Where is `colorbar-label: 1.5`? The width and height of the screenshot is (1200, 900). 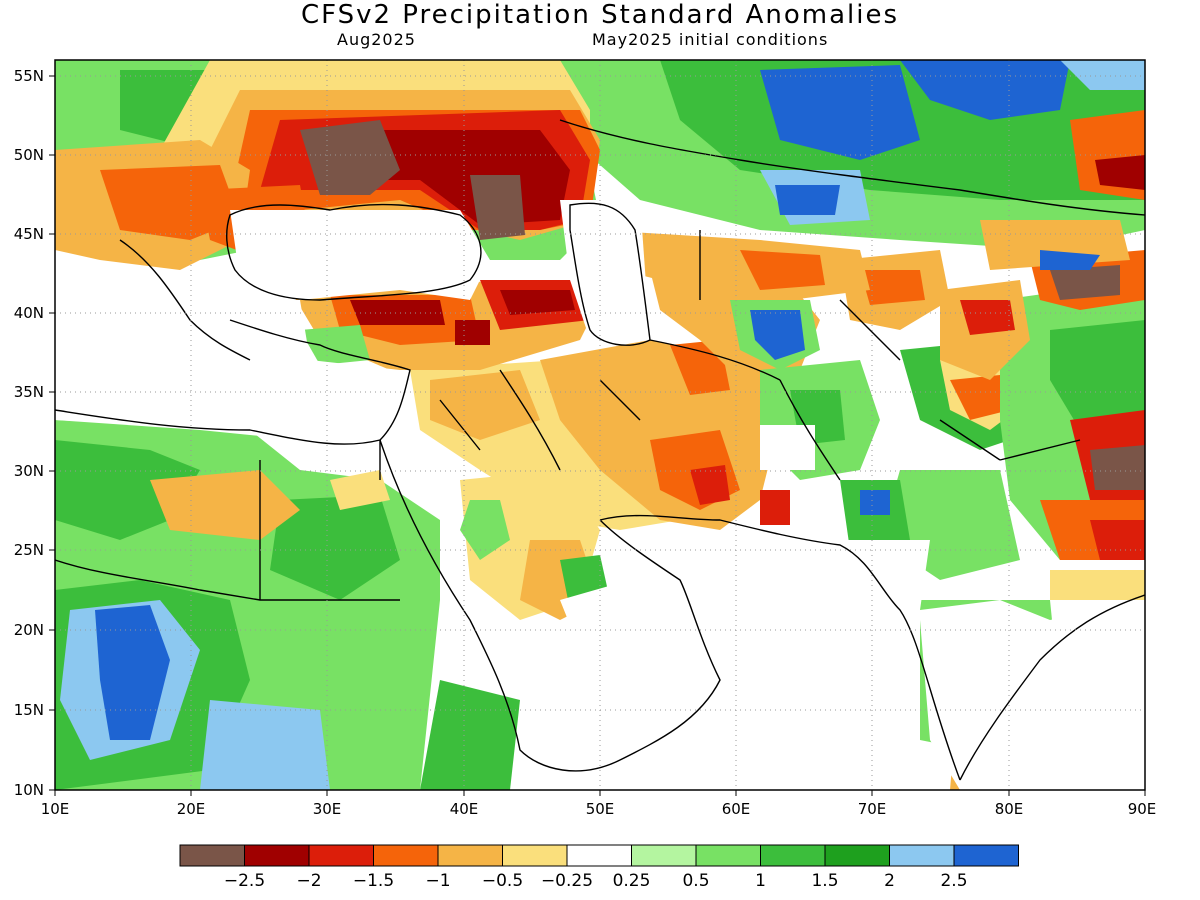
colorbar-label: 1.5 is located at coordinates (824, 881).